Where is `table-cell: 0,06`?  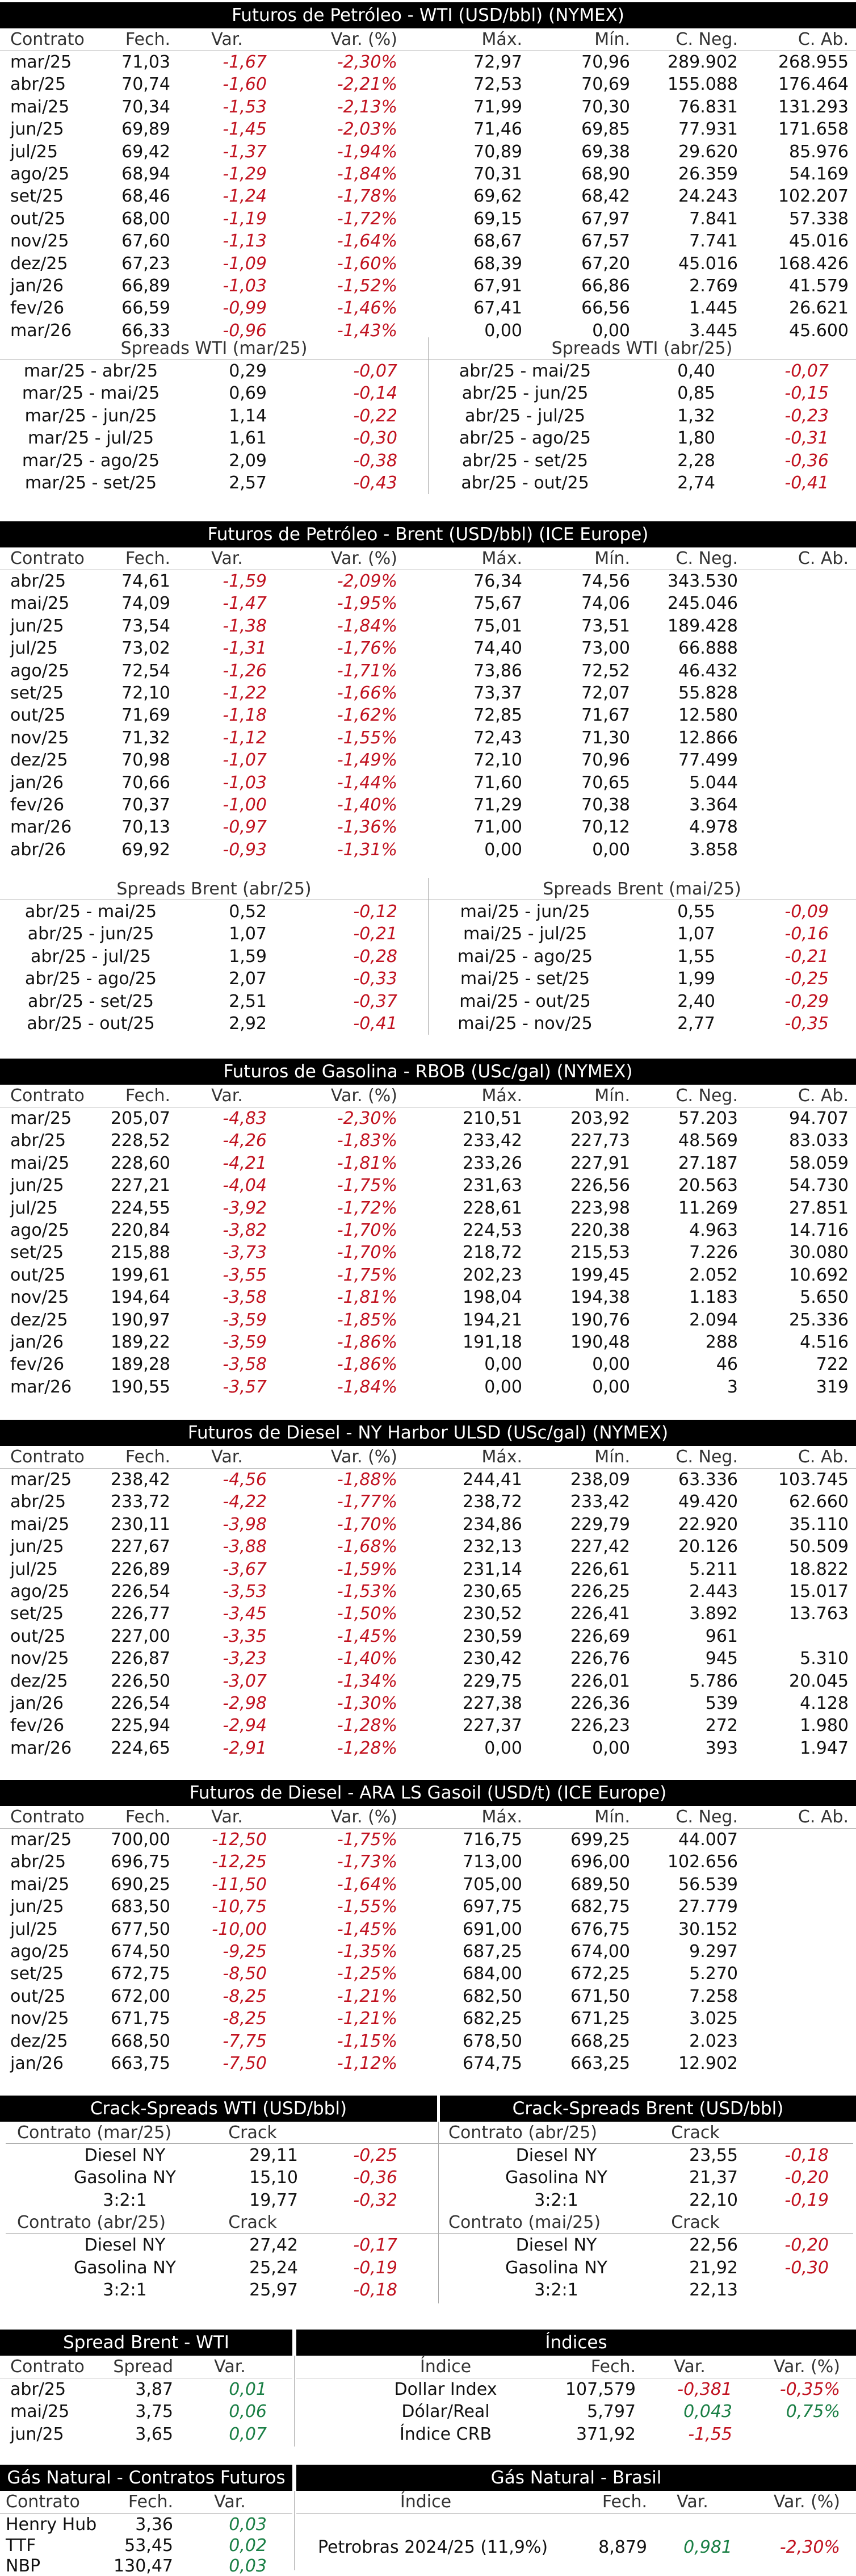
table-cell: 0,06 is located at coordinates (248, 2412).